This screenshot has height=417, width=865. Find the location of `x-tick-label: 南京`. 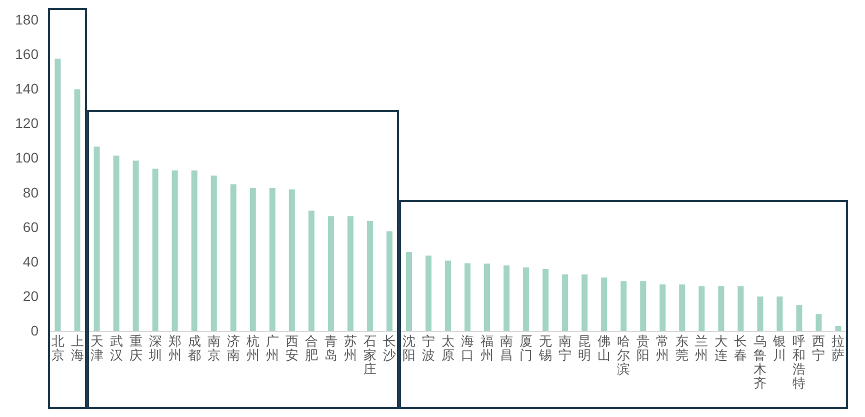

x-tick-label: 南京 is located at coordinates (213, 348).